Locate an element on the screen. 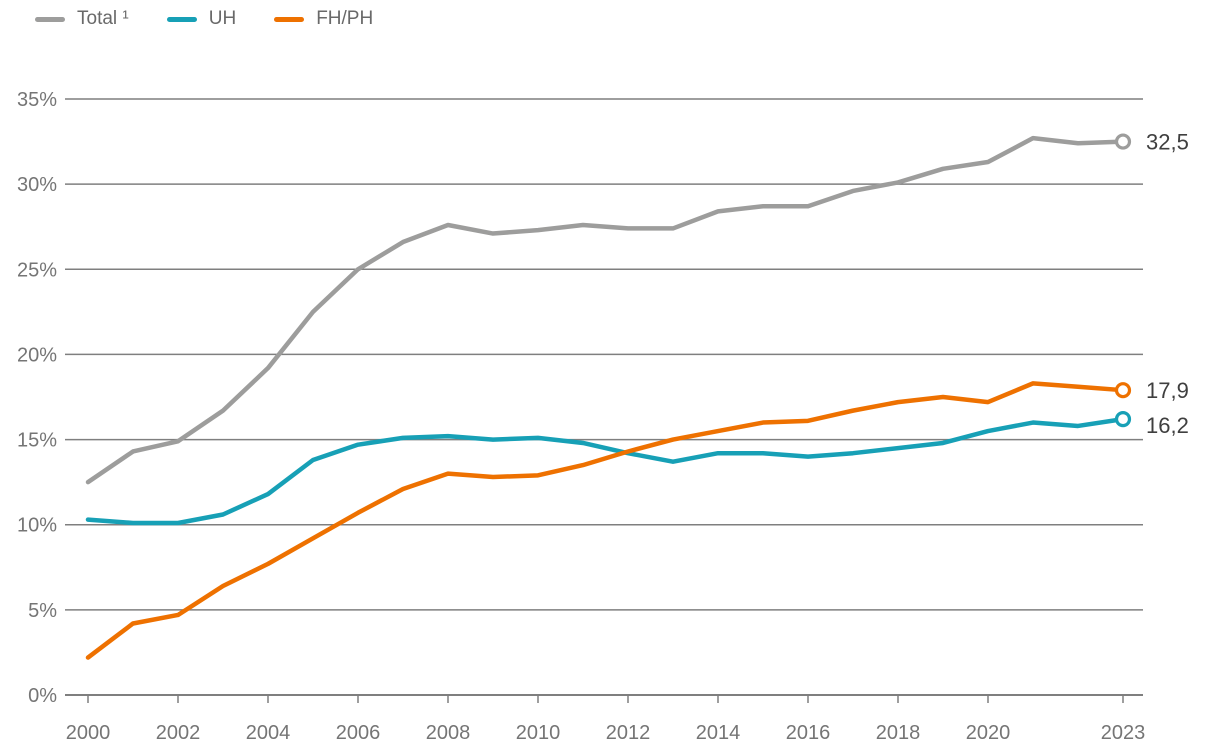  x-tick-label: 2002 is located at coordinates (178, 733).